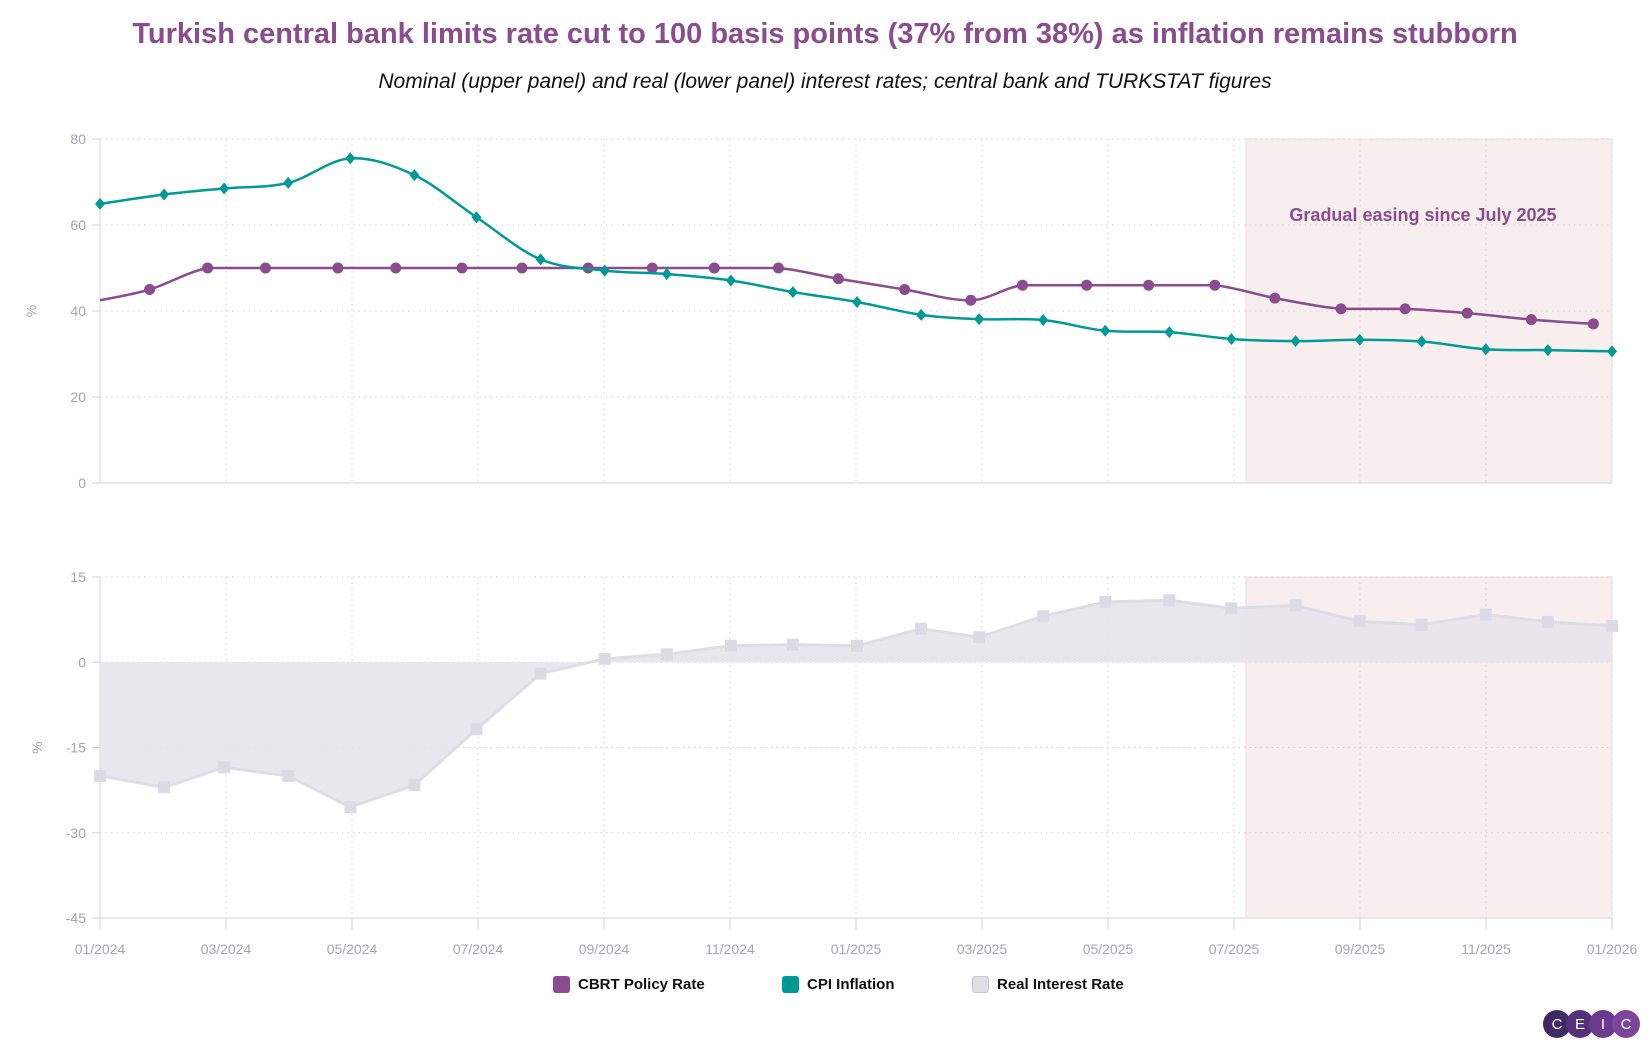  I want to click on series-cbrt-policy-rate, so click(849, 296).